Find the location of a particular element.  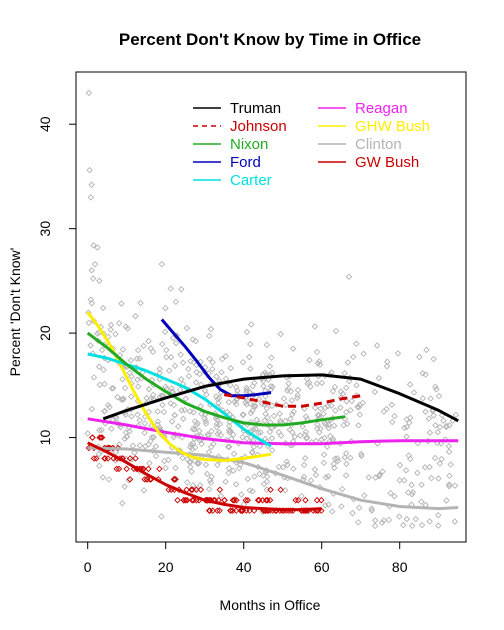

x-axis-label: Months in Office is located at coordinates (270, 605).